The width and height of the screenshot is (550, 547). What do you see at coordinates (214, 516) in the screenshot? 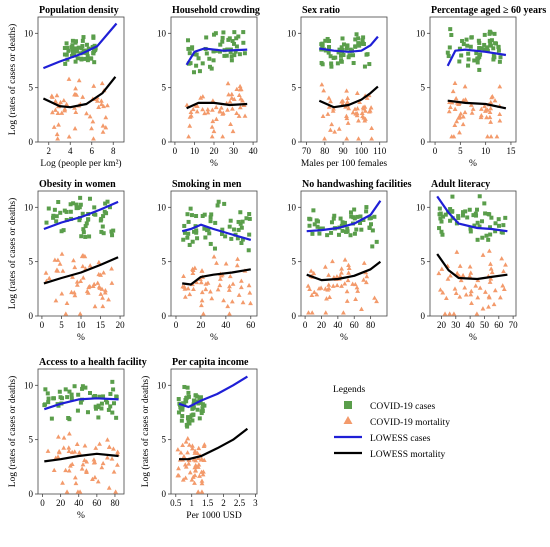
I see `x-axis-label: Per 1000 USD` at bounding box center [214, 516].